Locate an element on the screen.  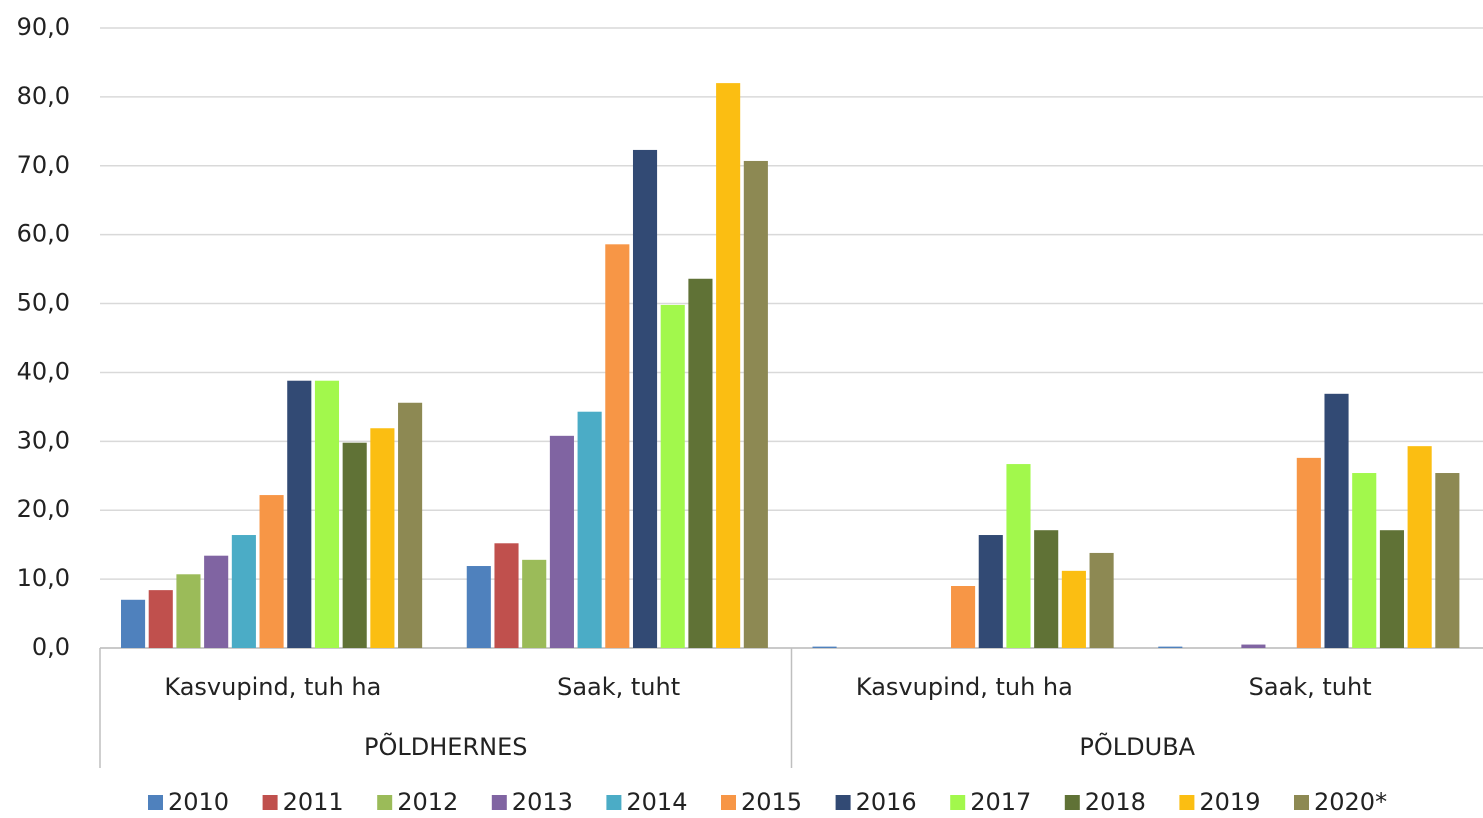
legend-label: 2016 is located at coordinates (886, 802).